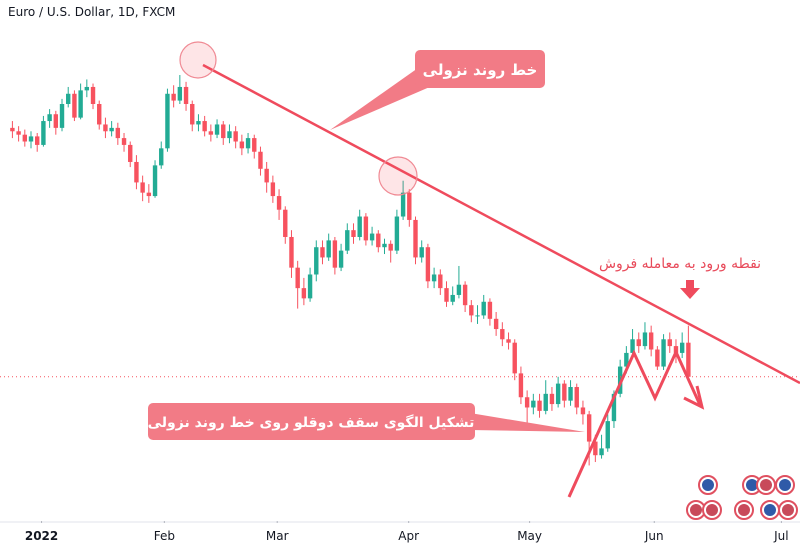 The image size is (800, 546). What do you see at coordinates (41, 536) in the screenshot?
I see `x-tick-label: 2022` at bounding box center [41, 536].